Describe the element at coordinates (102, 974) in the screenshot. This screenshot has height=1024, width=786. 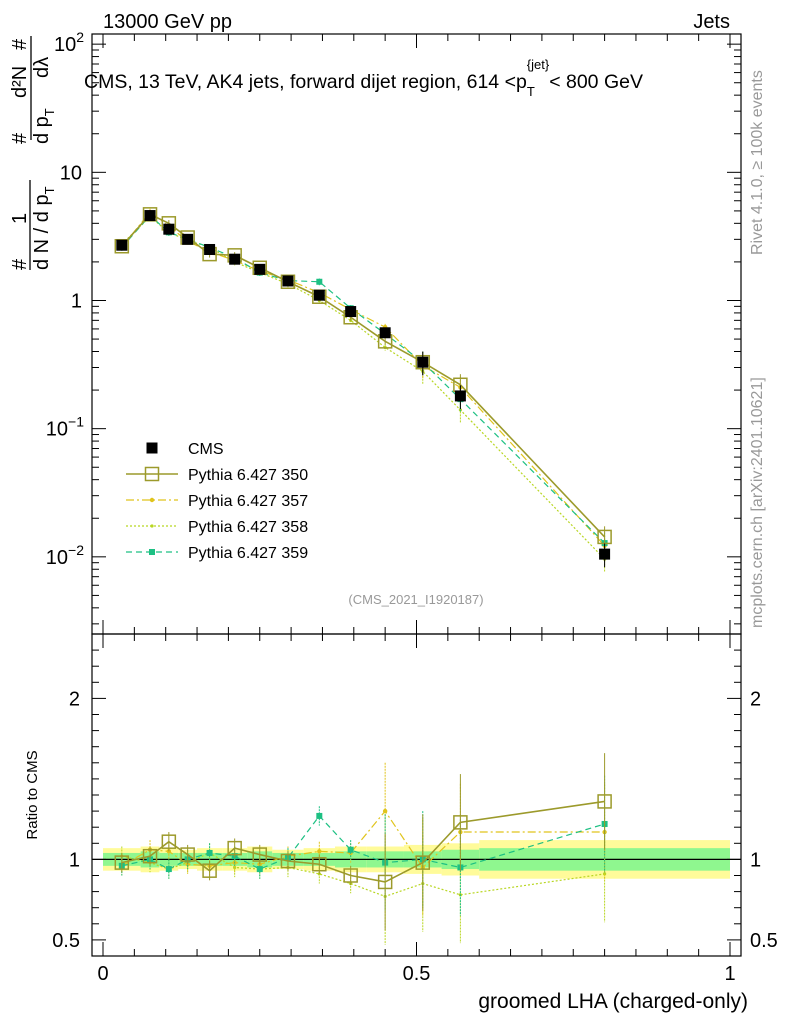
I see `x-tick-label: 0` at that location.